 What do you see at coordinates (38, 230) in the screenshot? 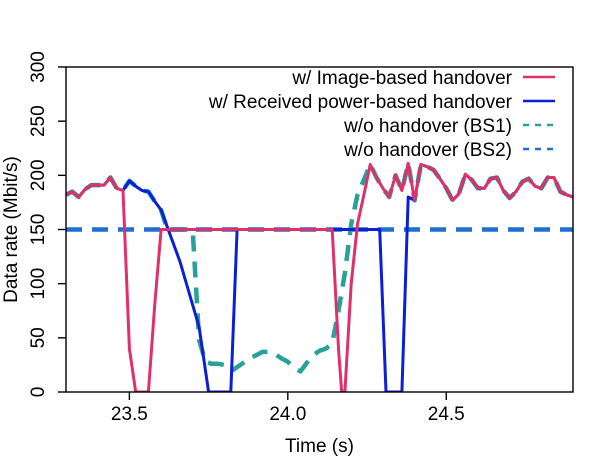
I see `y-tick-label: 150` at bounding box center [38, 230].